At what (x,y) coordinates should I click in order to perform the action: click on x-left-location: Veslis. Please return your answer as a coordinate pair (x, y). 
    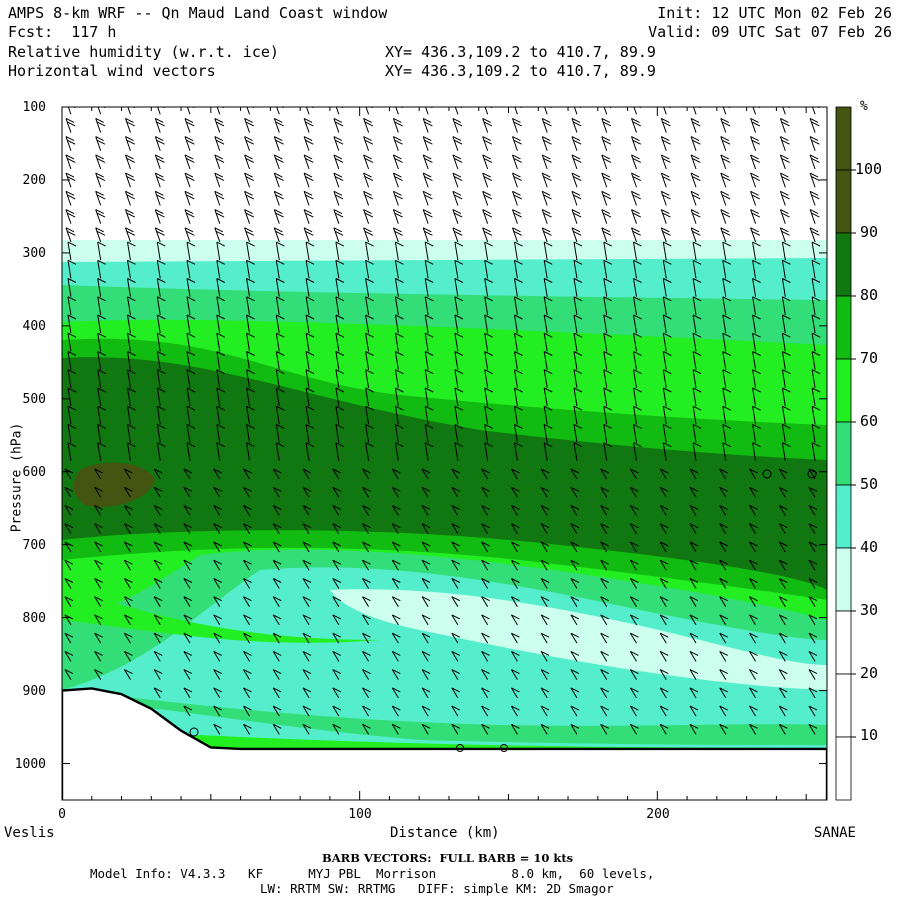
    Looking at the image, I should click on (29, 833).